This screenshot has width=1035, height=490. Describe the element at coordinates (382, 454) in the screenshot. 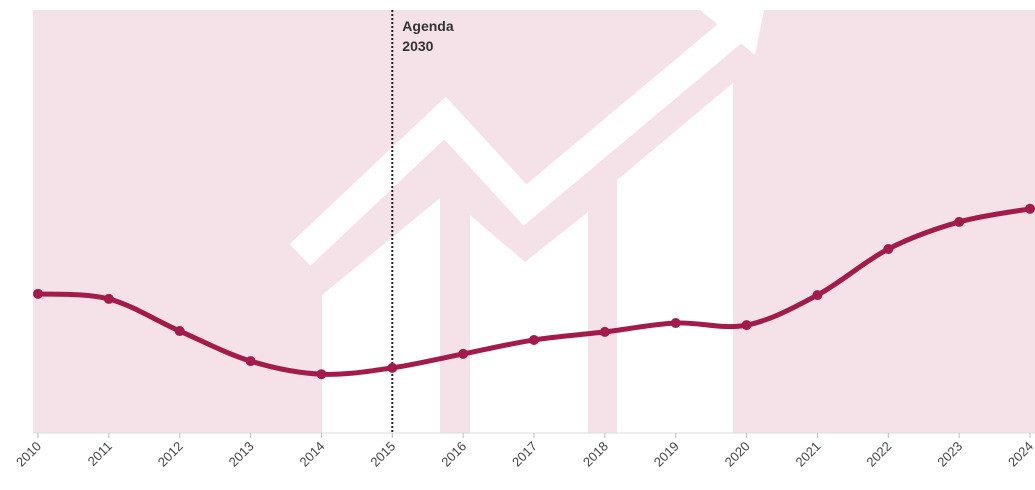

I see `x-tick-label: 2015` at that location.